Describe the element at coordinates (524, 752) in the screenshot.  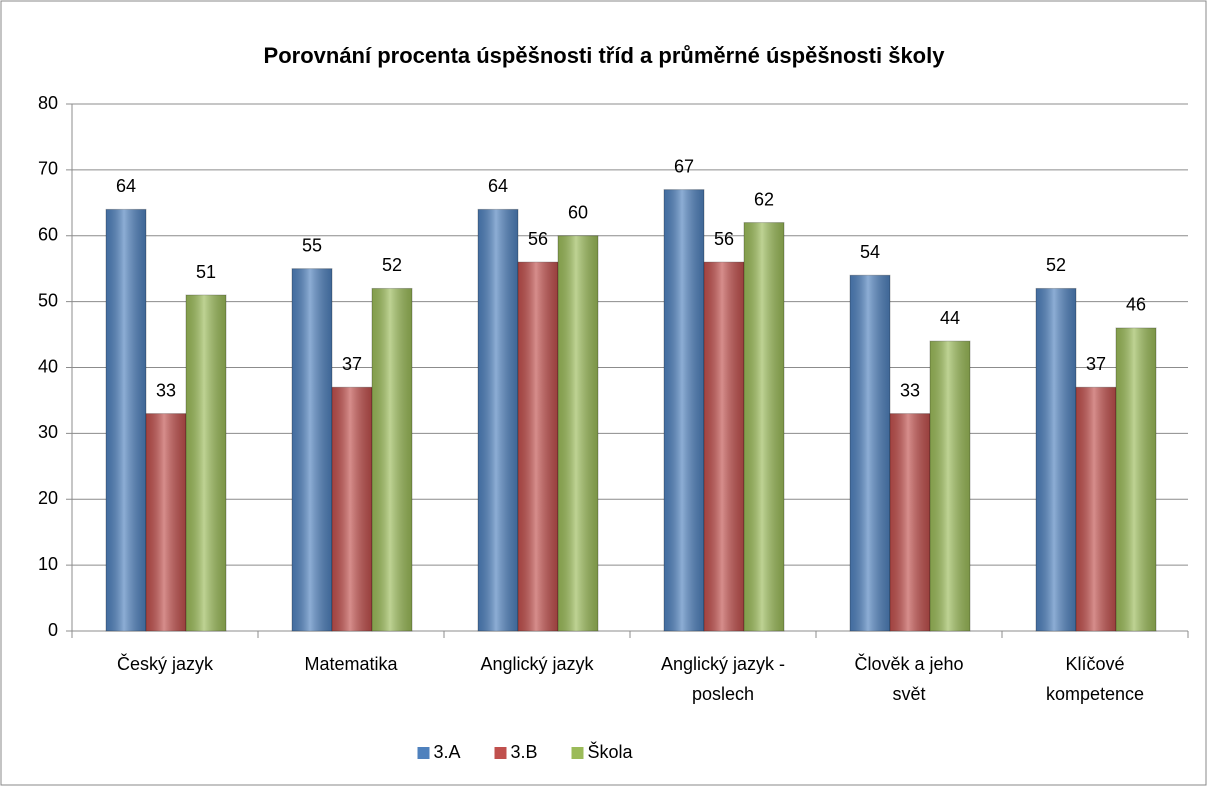
I see `legend-label: 3.B` at that location.